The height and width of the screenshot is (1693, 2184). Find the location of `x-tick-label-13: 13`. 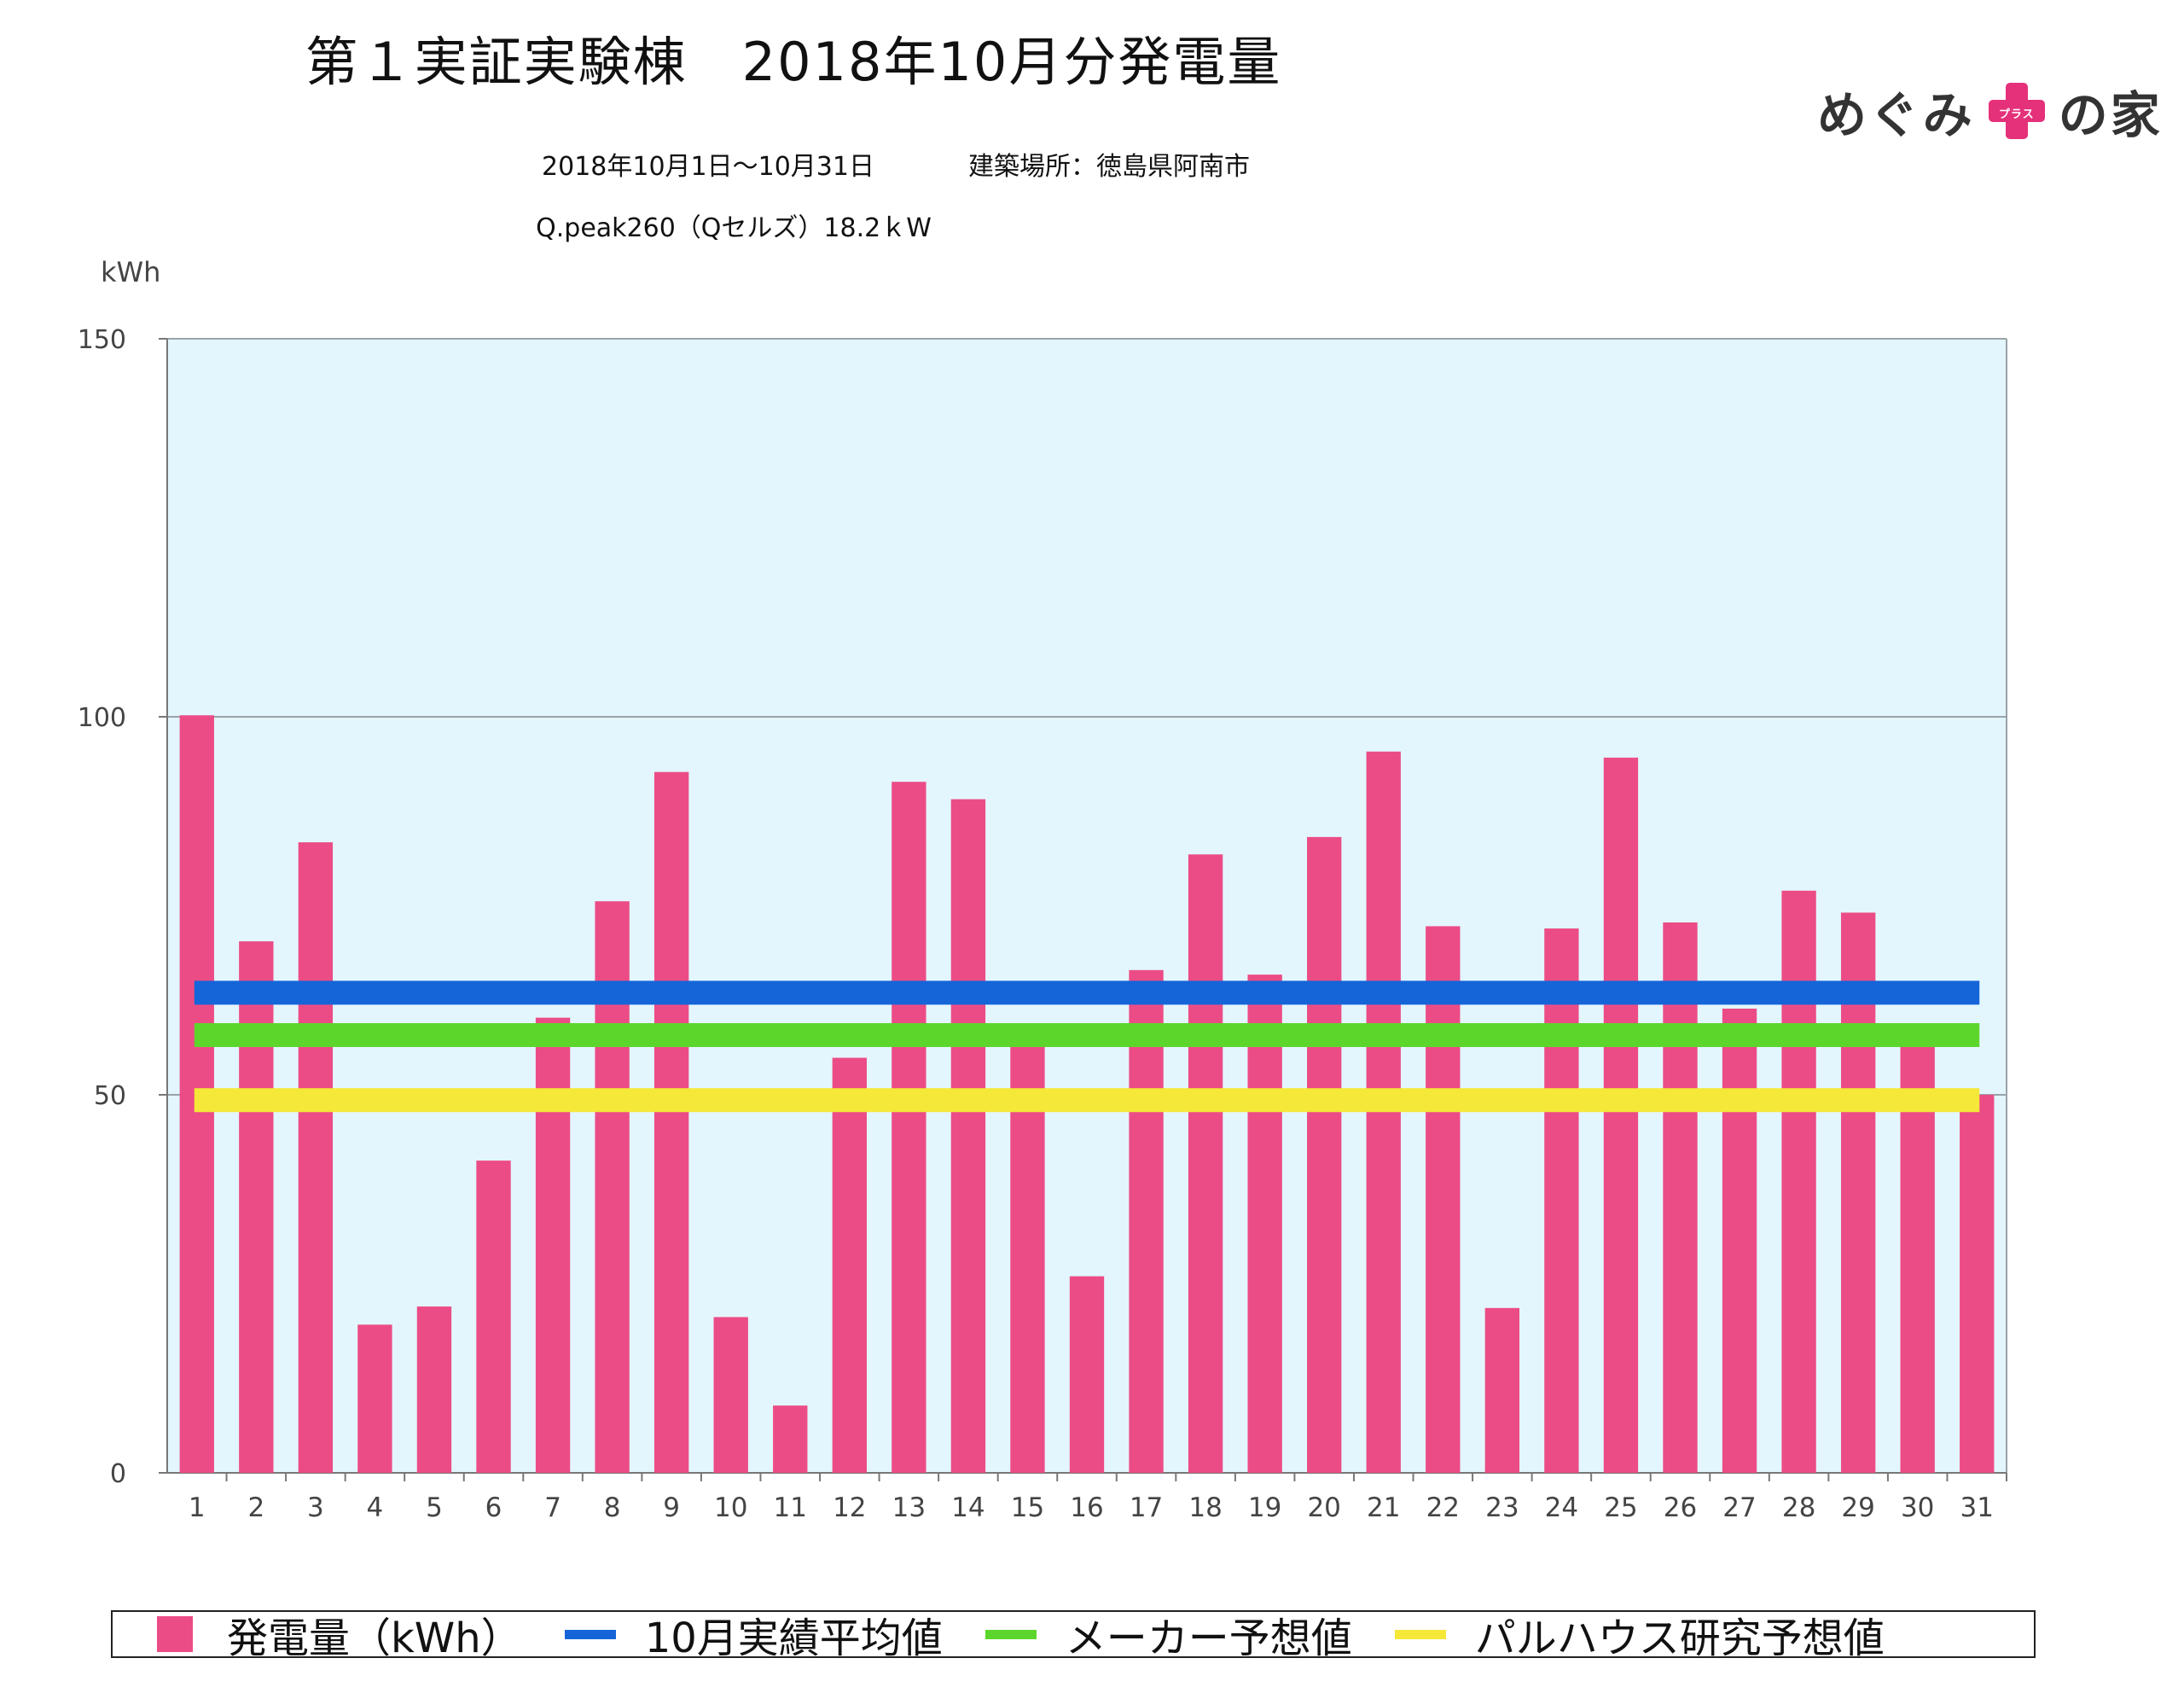

x-tick-label-13: 13 is located at coordinates (909, 1507).